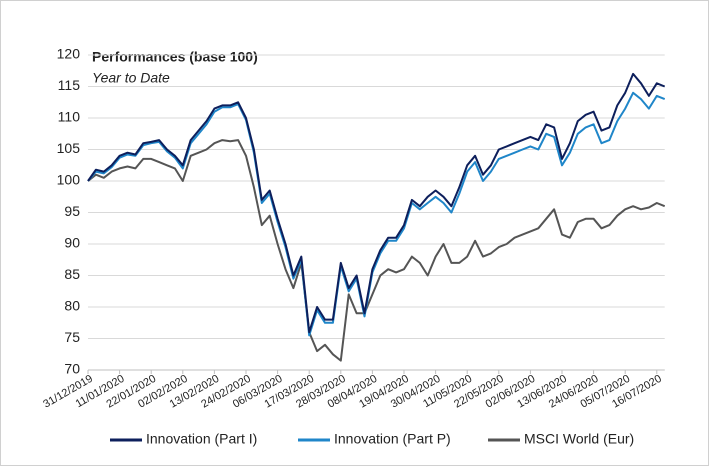 The width and height of the screenshot is (709, 466). Describe the element at coordinates (392, 439) in the screenshot. I see `legend-label: Innovation (Part P)` at that location.